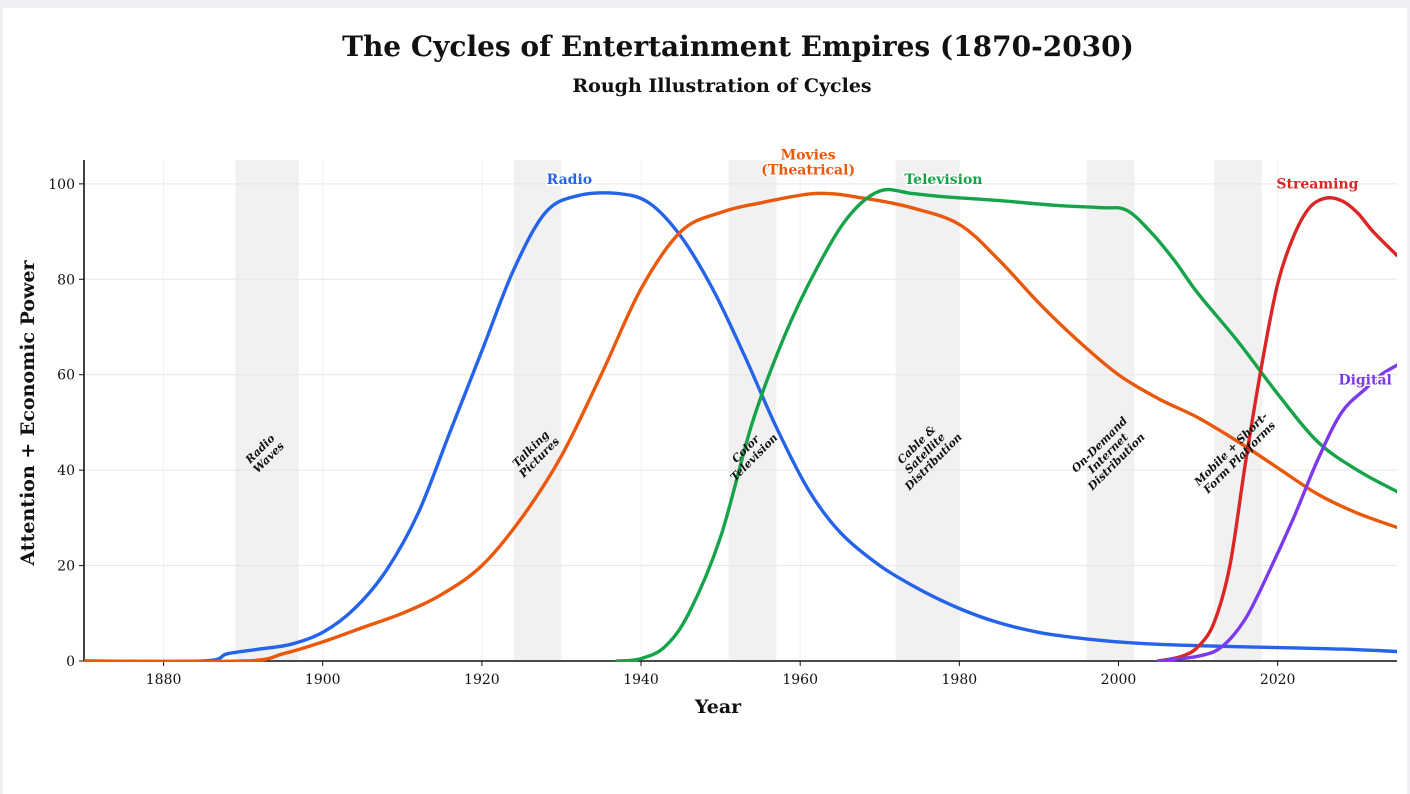 This screenshot has height=794, width=1410. What do you see at coordinates (323, 680) in the screenshot?
I see `x-tick-label: 1900` at bounding box center [323, 680].